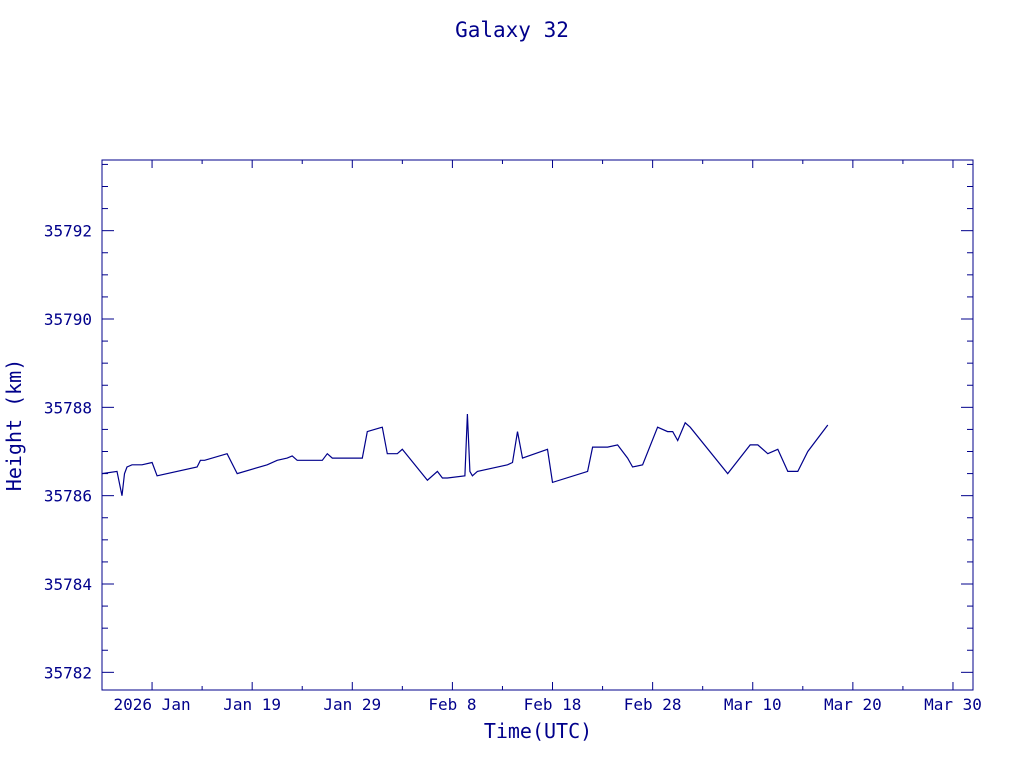 The width and height of the screenshot is (1024, 768). I want to click on x-tick-label: Mar 10, so click(753, 704).